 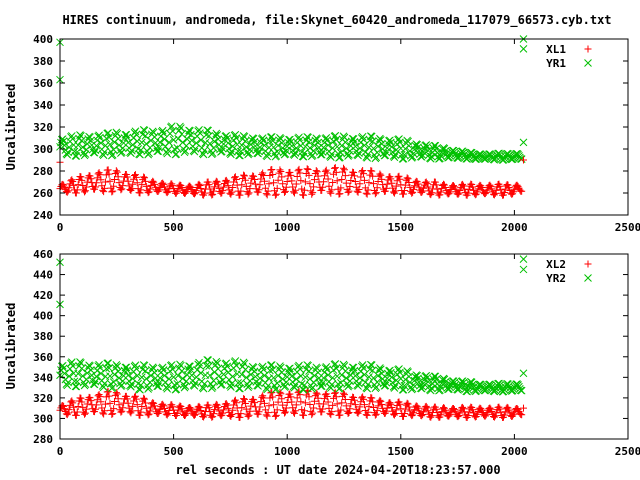 I want to click on y-tick-label: 320, so click(x=43, y=398).